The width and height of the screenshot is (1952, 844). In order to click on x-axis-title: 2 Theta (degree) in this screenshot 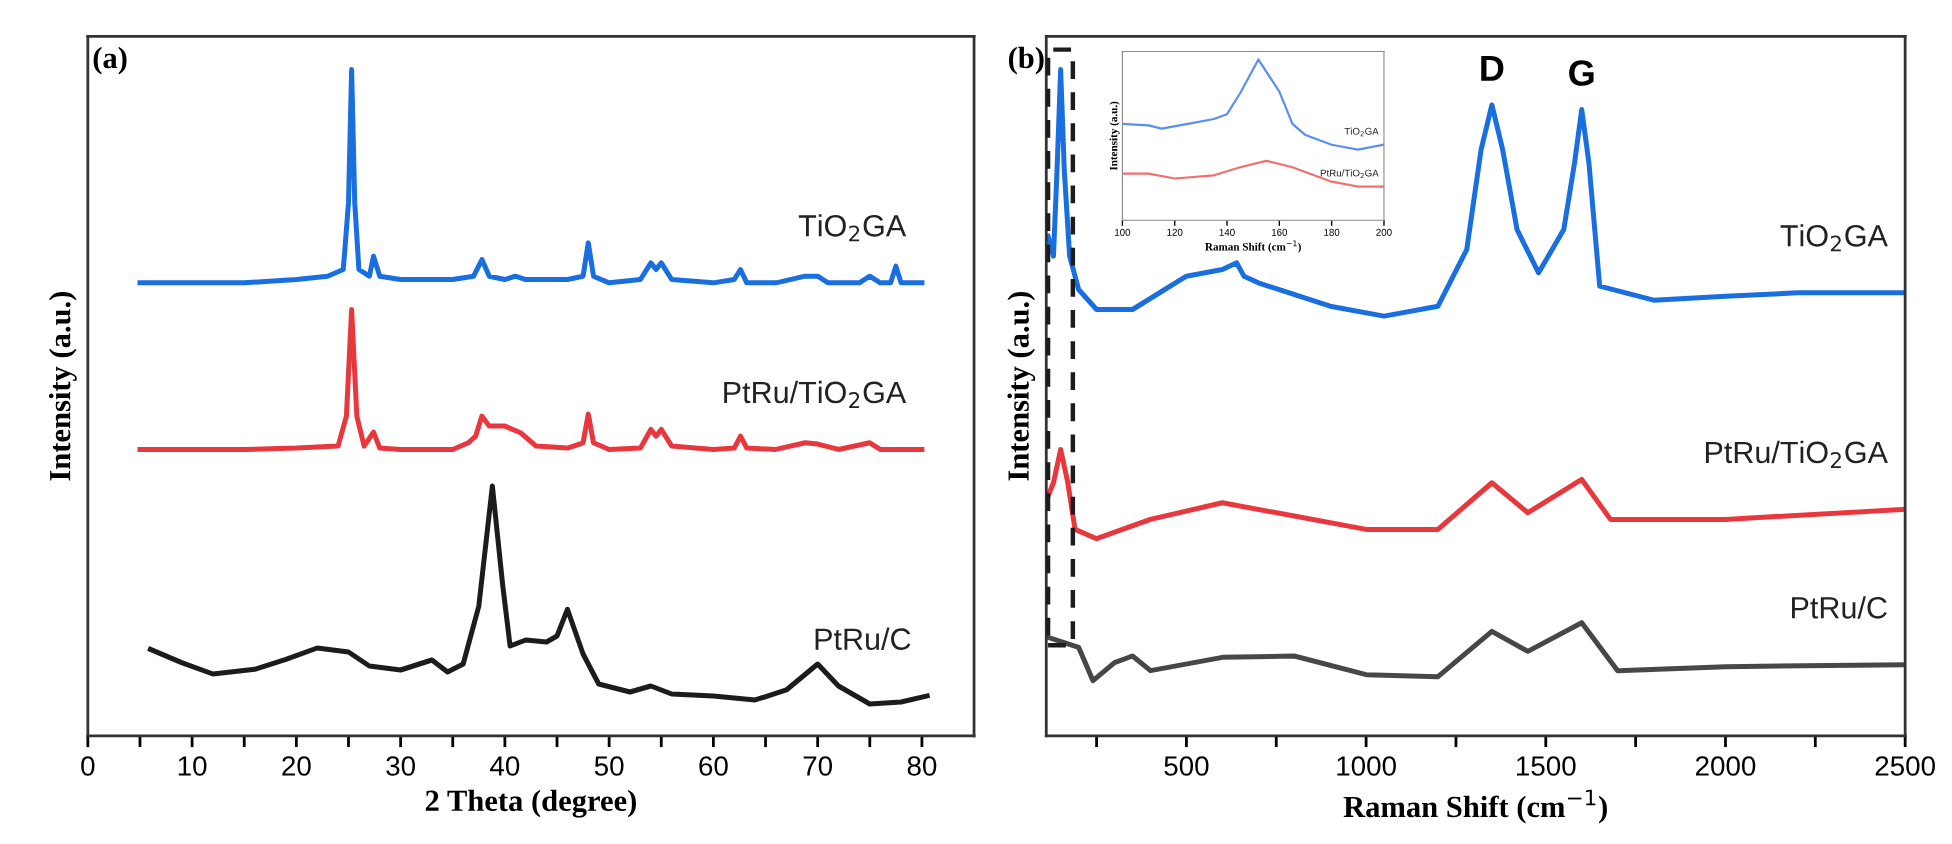, I will do `click(530, 803)`.